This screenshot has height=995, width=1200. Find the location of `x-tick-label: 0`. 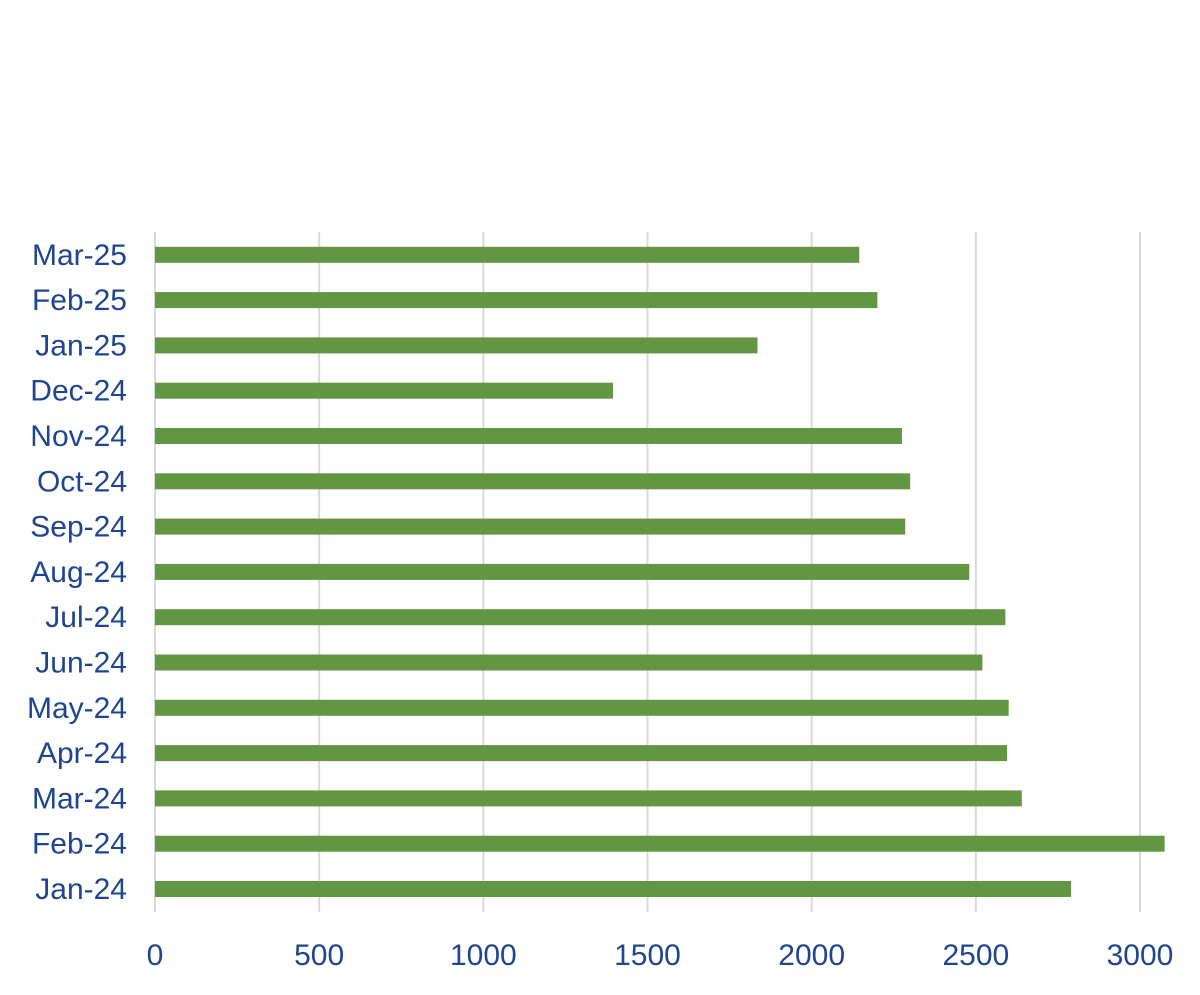

x-tick-label: 0 is located at coordinates (155, 955).